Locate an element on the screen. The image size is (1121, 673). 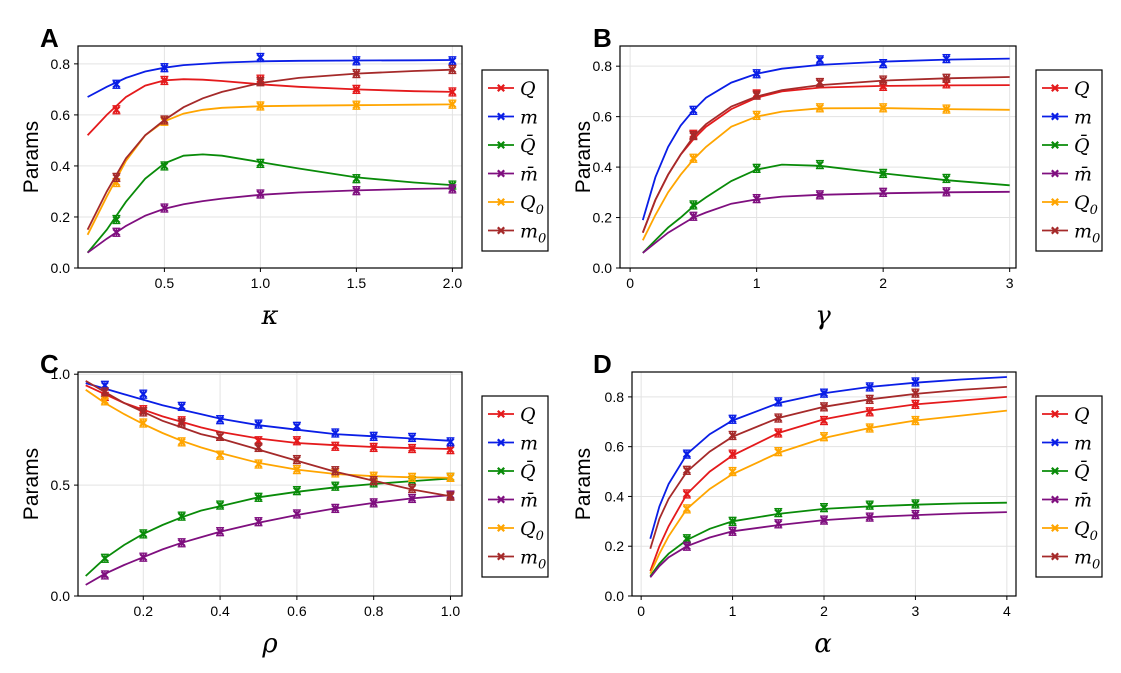
legend-entry: Q0 is located at coordinates (516, 531).